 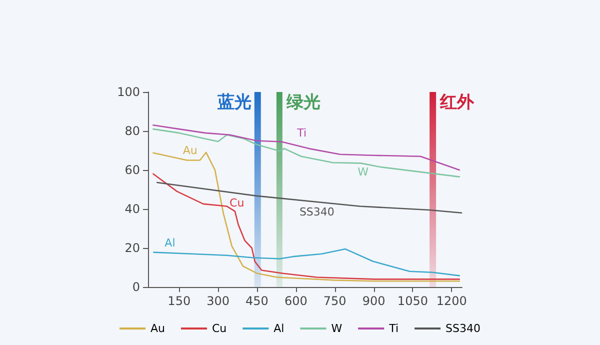 I want to click on band-label: 绿光, so click(x=302, y=102).